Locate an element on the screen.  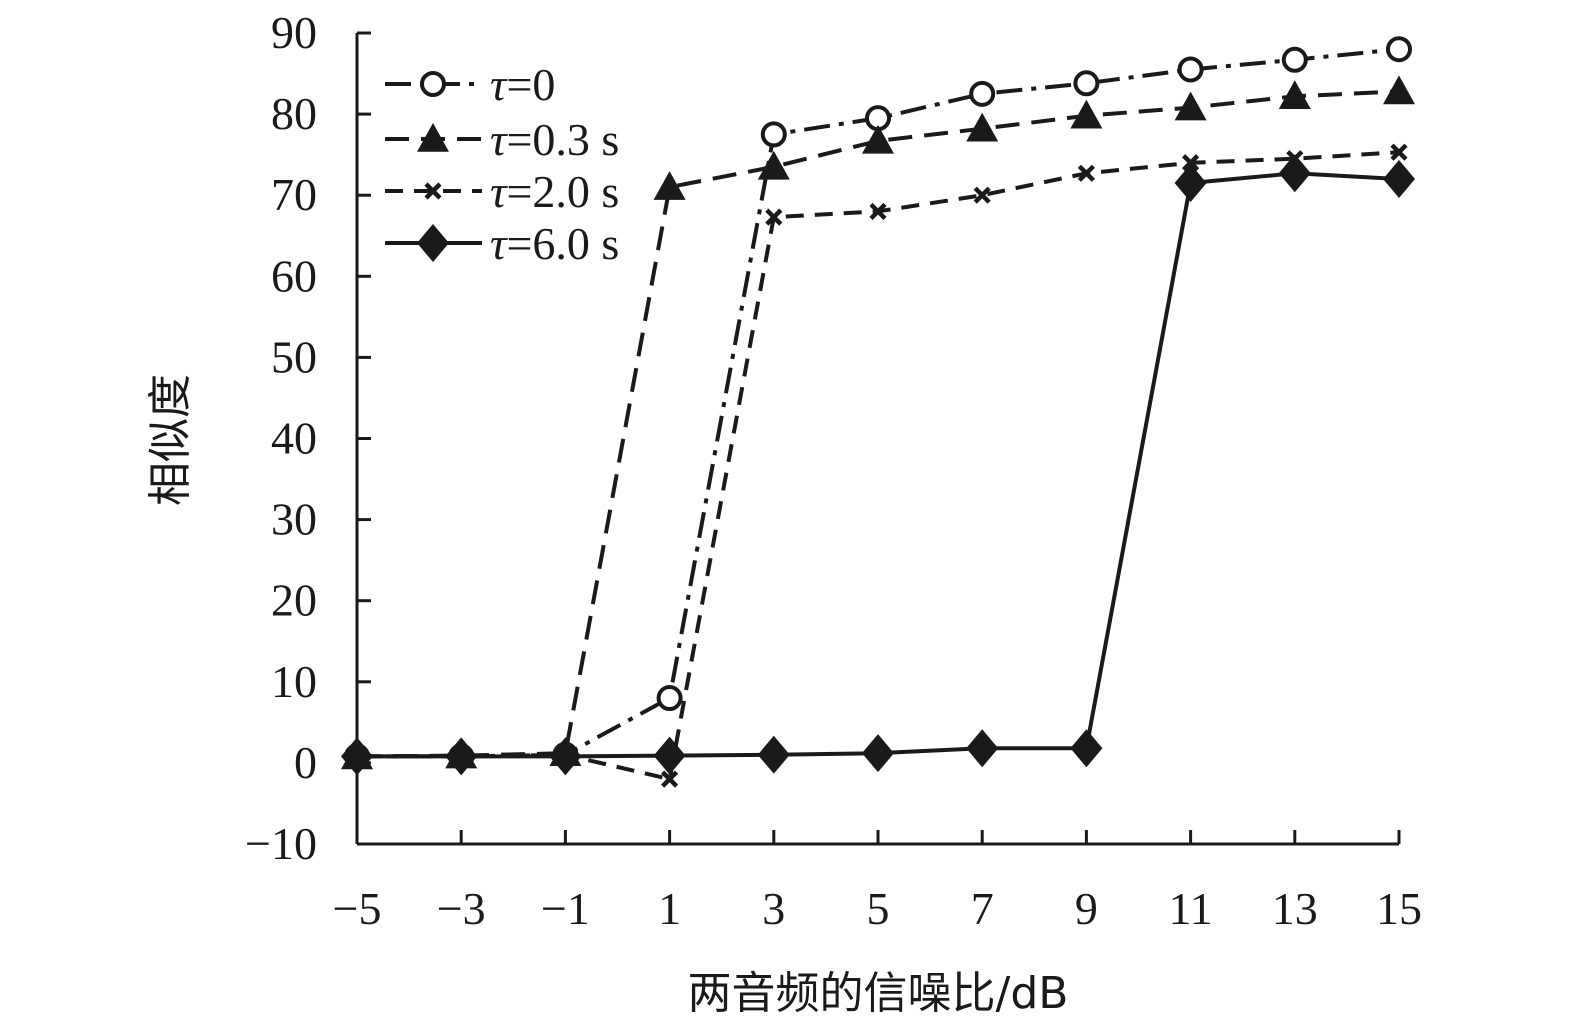
y-axis-label: 相似度 is located at coordinates (170, 440).